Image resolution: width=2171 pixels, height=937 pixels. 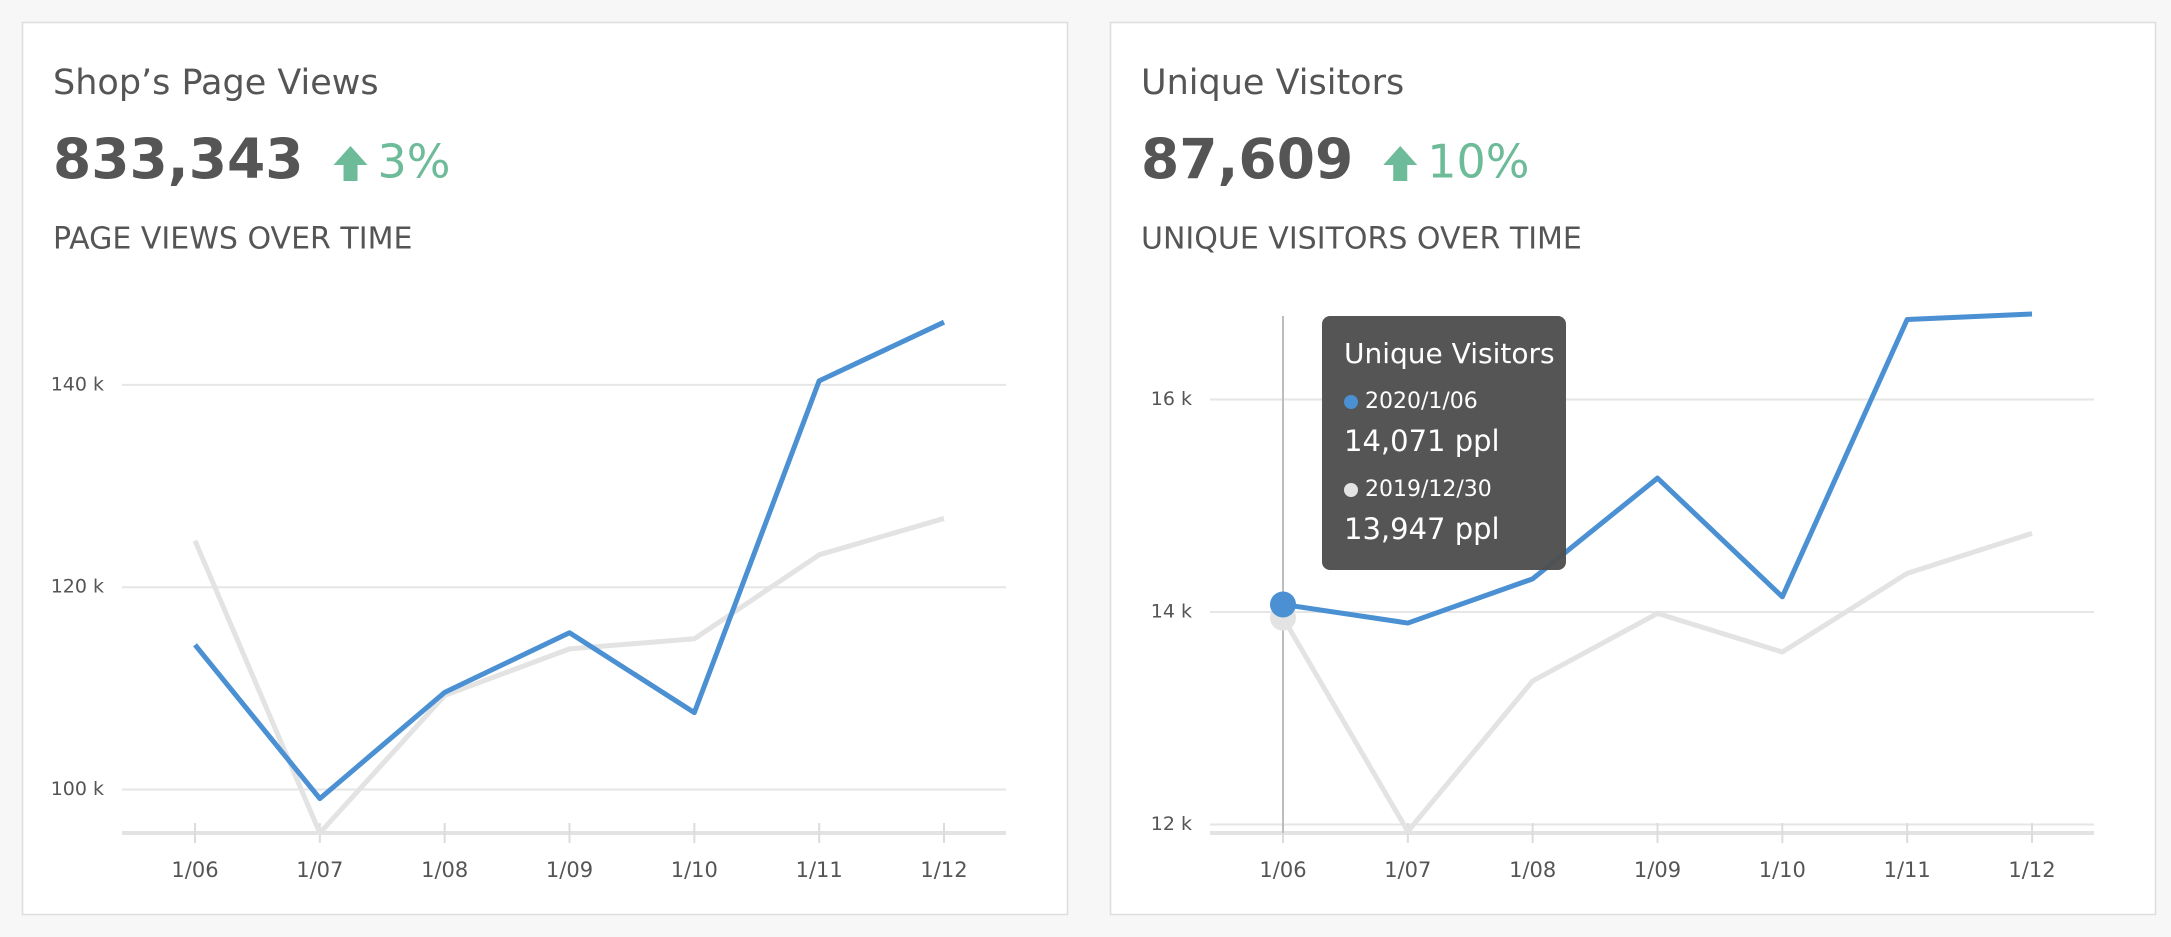 I want to click on y-tick-label: 16 k, so click(x=1171, y=399).